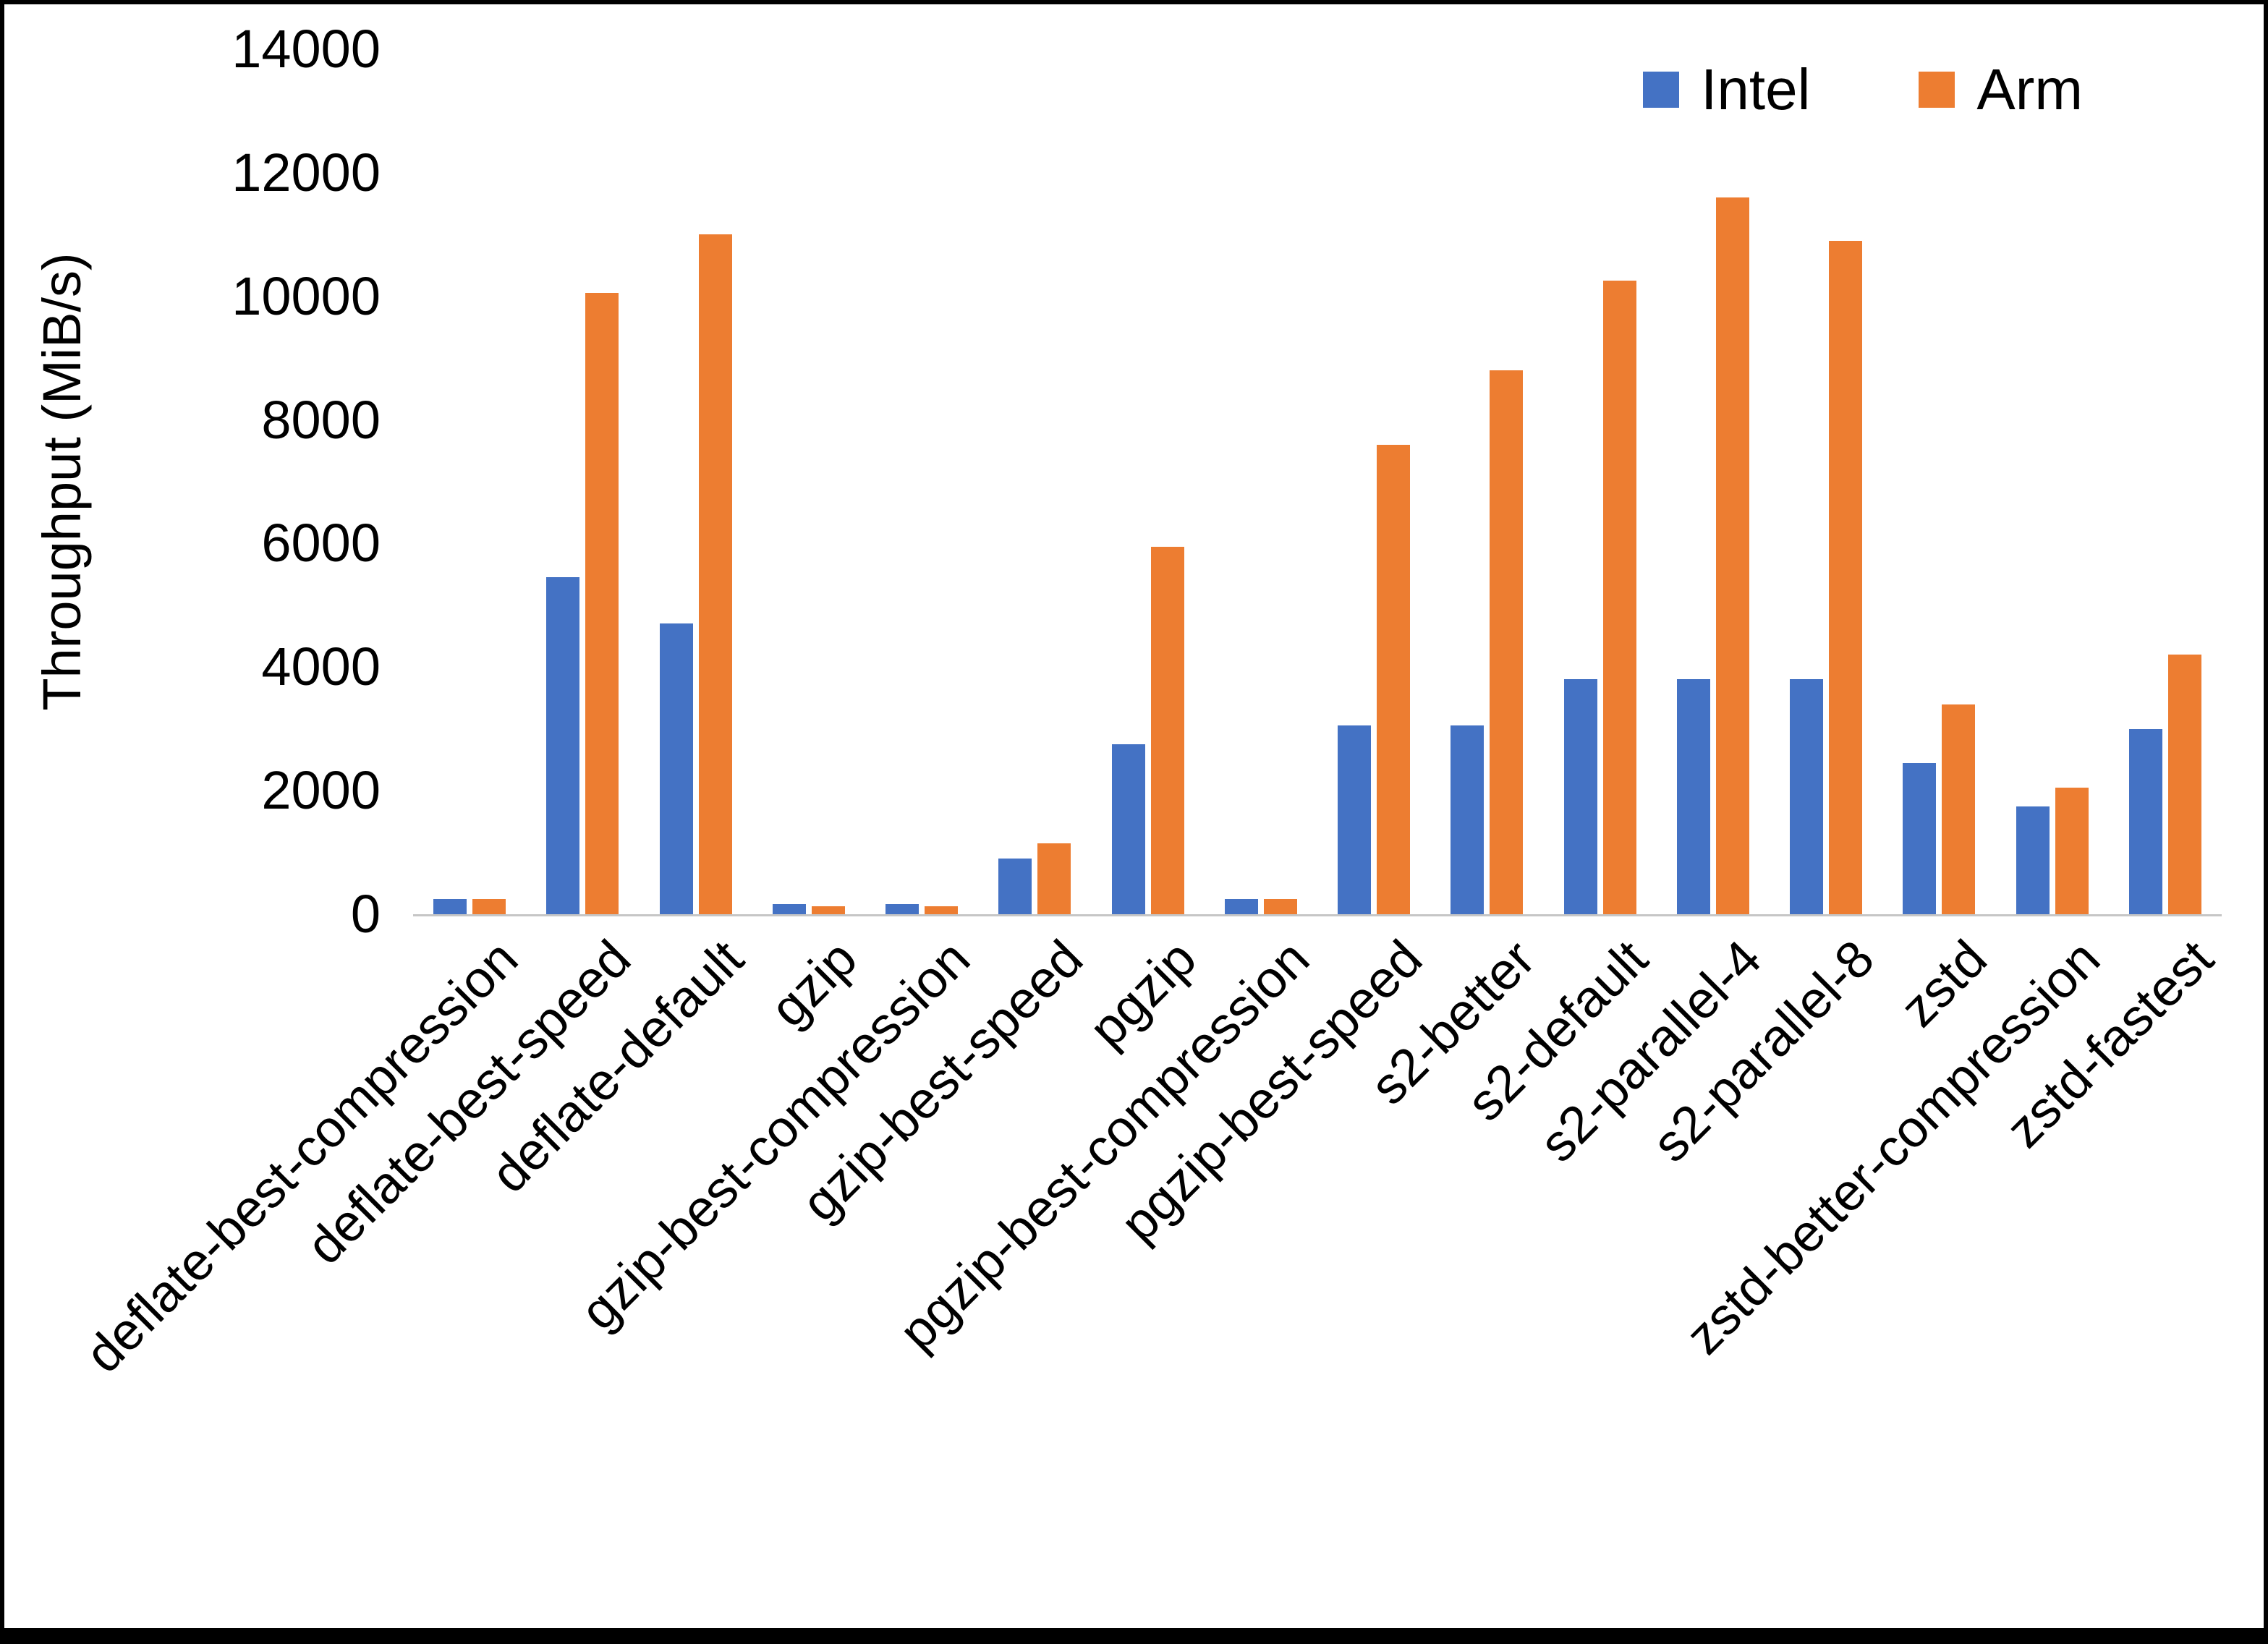 The height and width of the screenshot is (1644, 2268). What do you see at coordinates (321, 790) in the screenshot?
I see `y-tick-label: 2000` at bounding box center [321, 790].